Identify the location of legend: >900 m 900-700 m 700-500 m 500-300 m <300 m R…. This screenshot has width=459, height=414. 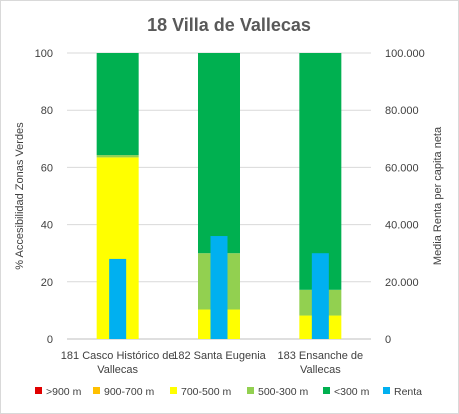
(228, 392).